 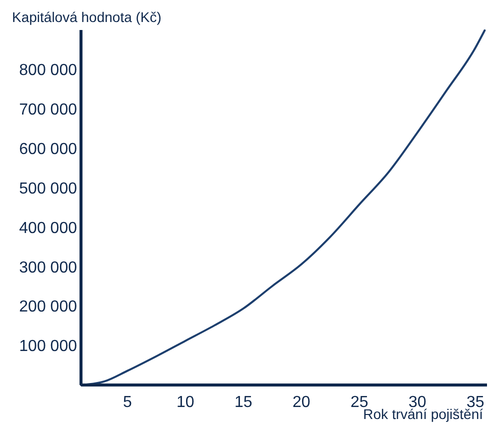 I want to click on x-tick-label: 20, so click(x=301, y=402).